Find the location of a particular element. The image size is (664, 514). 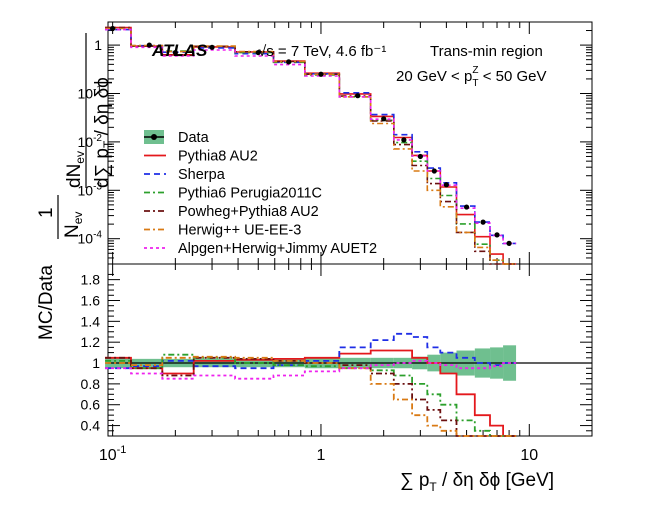

y-axis-label-top: 1 Nev dNev d∑ pT / δη δϕ is located at coordinates (75, 136).